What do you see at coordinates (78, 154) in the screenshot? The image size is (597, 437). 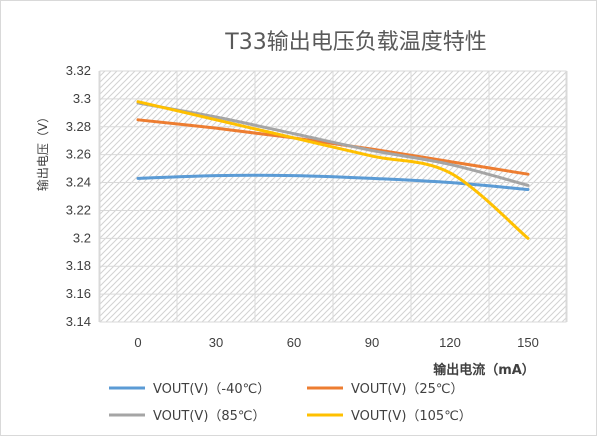 I see `y-tick-label: 3.26` at bounding box center [78, 154].